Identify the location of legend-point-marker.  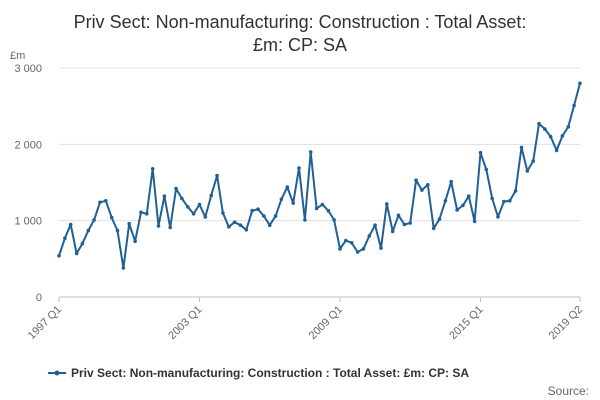
(57, 373).